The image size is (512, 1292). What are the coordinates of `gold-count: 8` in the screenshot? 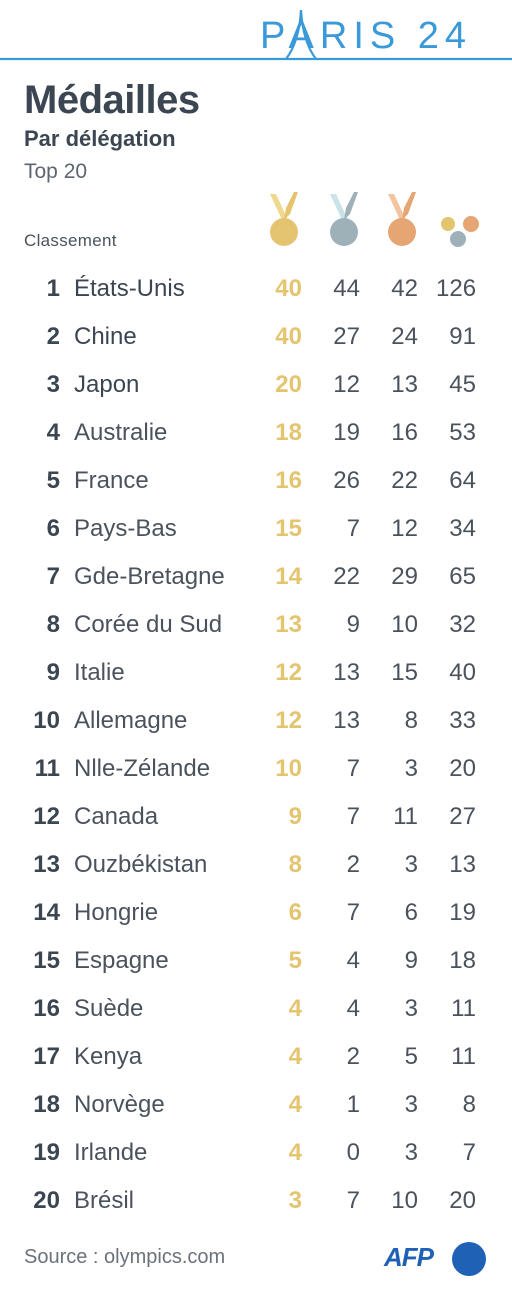 It's located at (295, 864).